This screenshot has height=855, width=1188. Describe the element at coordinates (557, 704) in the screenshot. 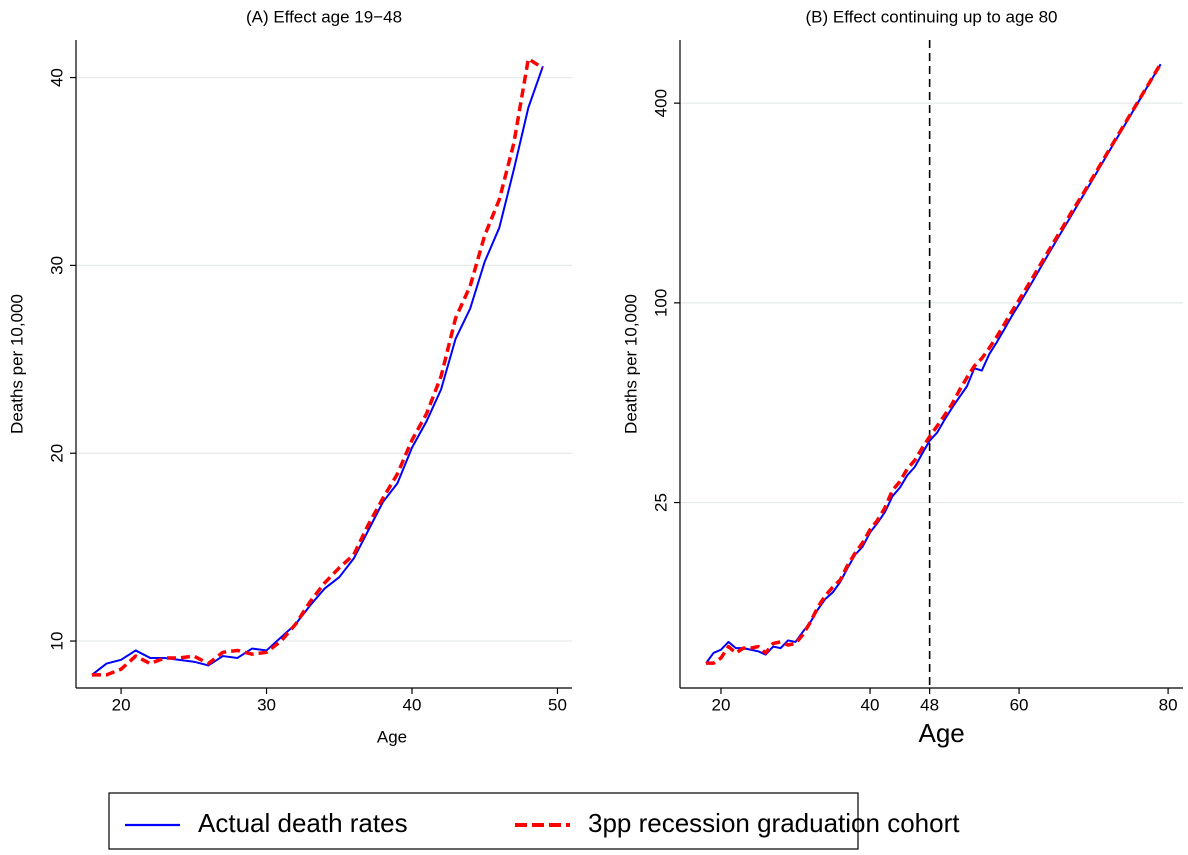

I see `x-tick-label: 50` at that location.